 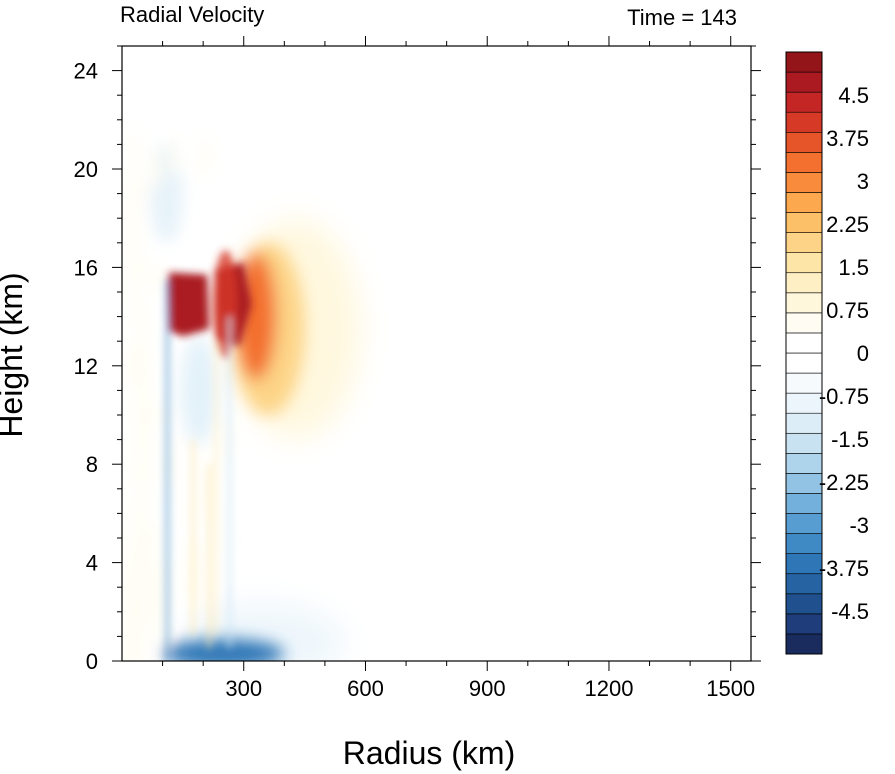 I want to click on y-axis-label: Height (km), so click(x=14, y=354).